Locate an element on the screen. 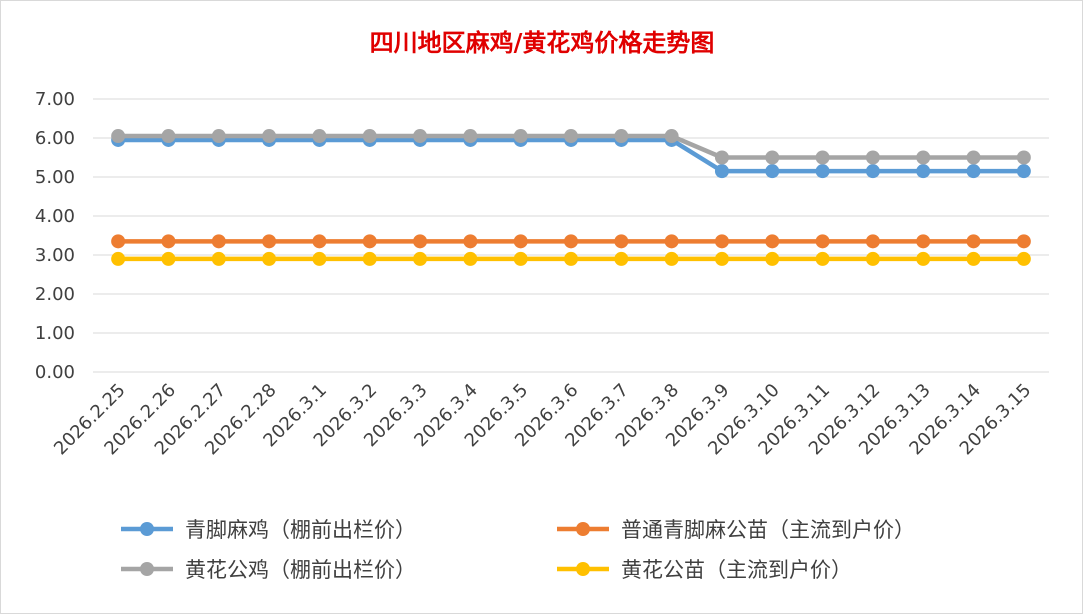 The width and height of the screenshot is (1083, 615). legend-item: 青脚麻鸡（棚前出栏价） is located at coordinates (268, 530).